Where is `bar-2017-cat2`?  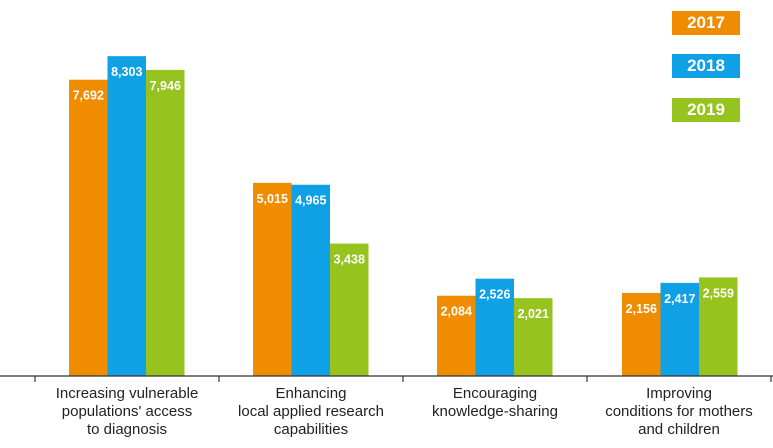 bar-2017-cat2 is located at coordinates (272, 279).